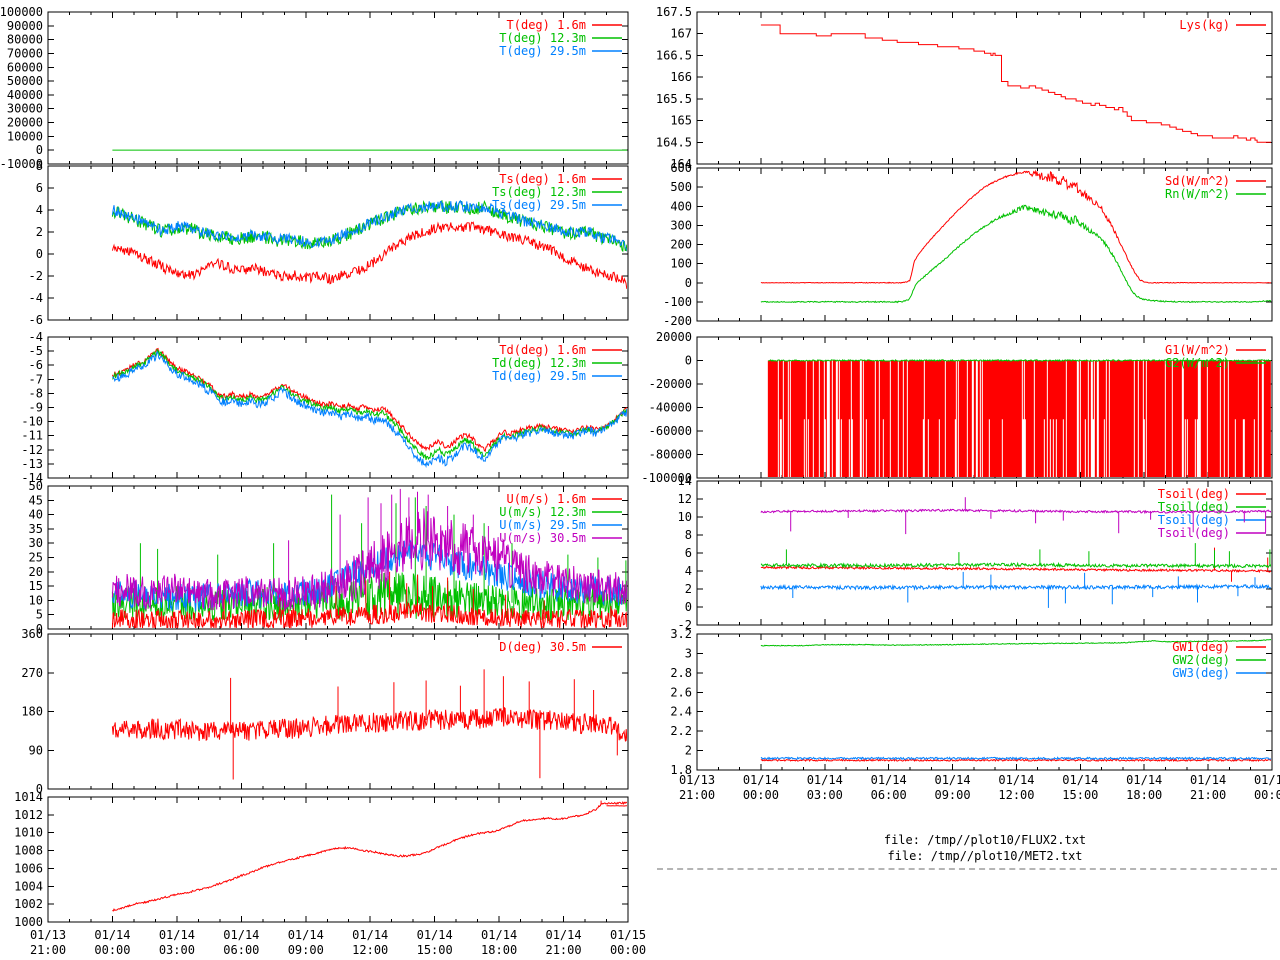 The width and height of the screenshot is (1280, 960). Describe the element at coordinates (36, 586) in the screenshot. I see `y-tick-label: 15` at that location.